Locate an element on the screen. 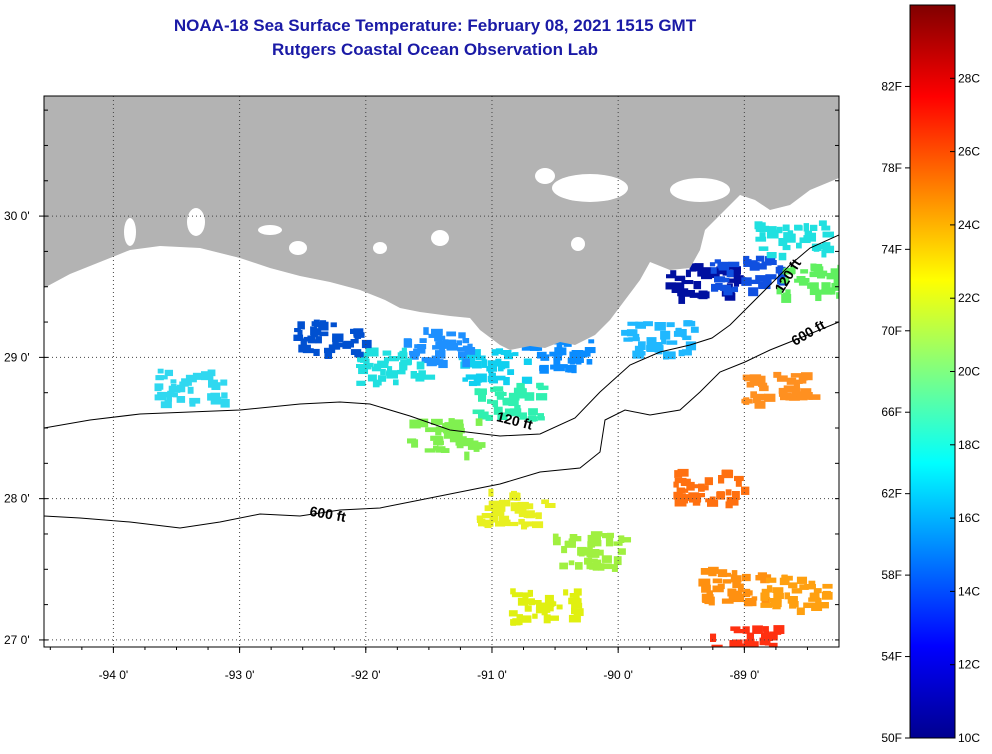 This screenshot has width=992, height=754. colorbar-c-label: 16C is located at coordinates (969, 518).